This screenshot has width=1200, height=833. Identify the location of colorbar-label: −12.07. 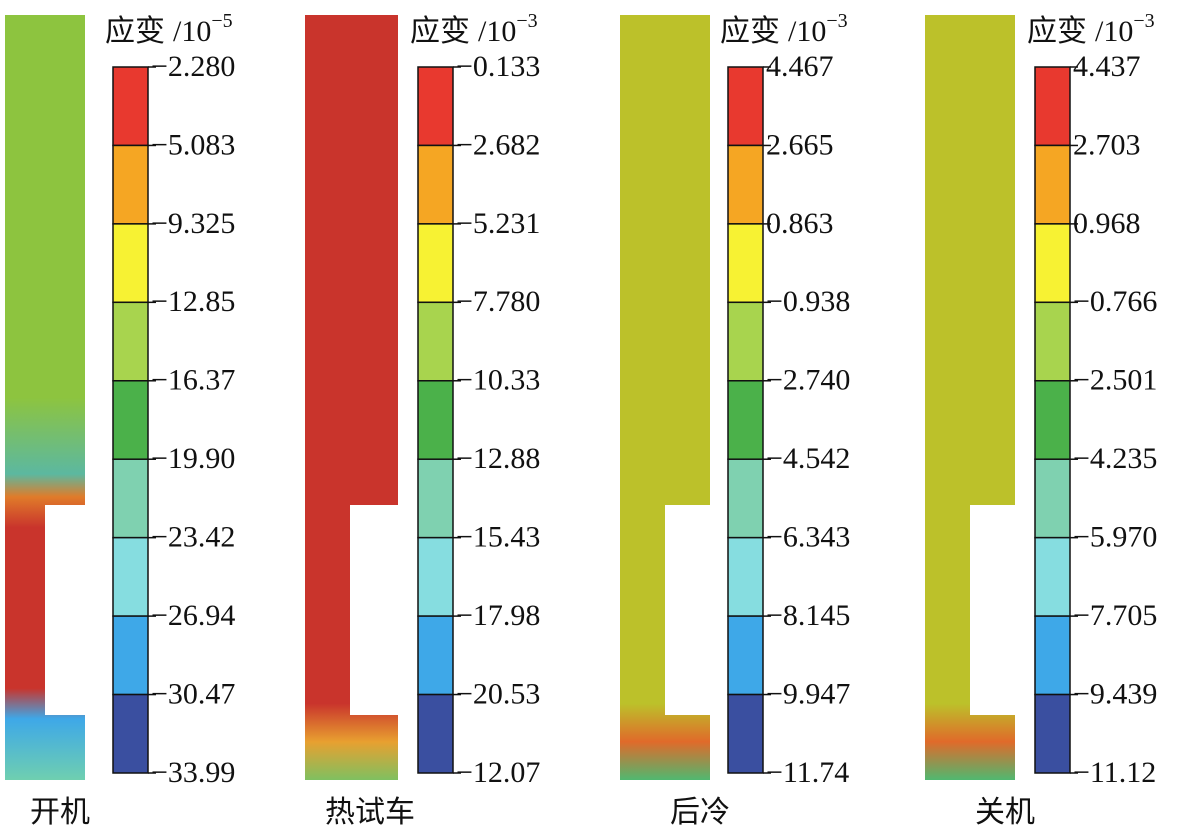
(498, 772).